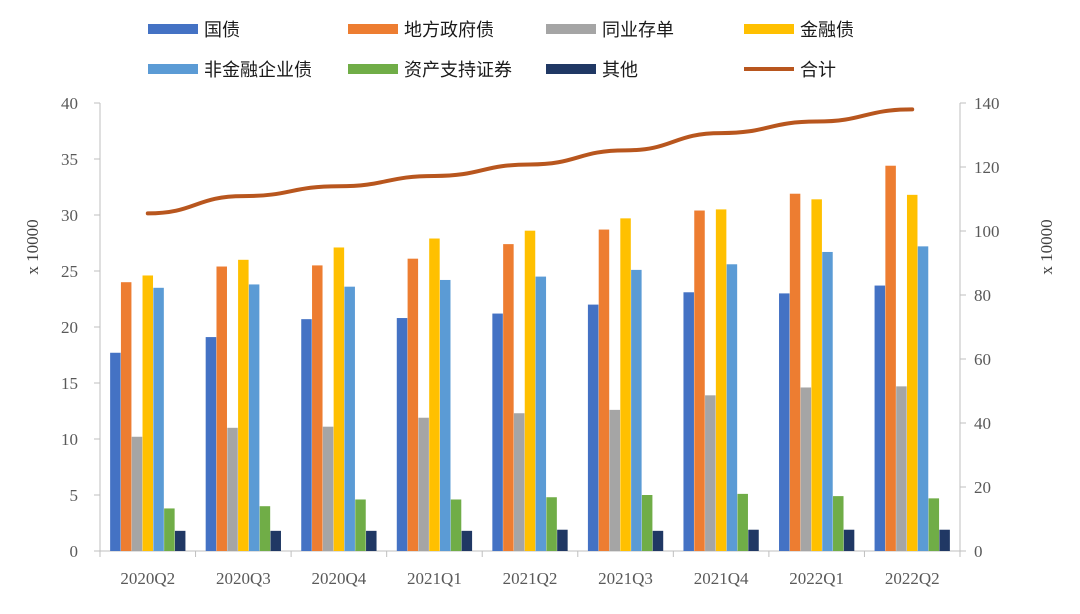 The width and height of the screenshot is (1080, 614). I want to click on bar-1-2020Q4, so click(306, 435).